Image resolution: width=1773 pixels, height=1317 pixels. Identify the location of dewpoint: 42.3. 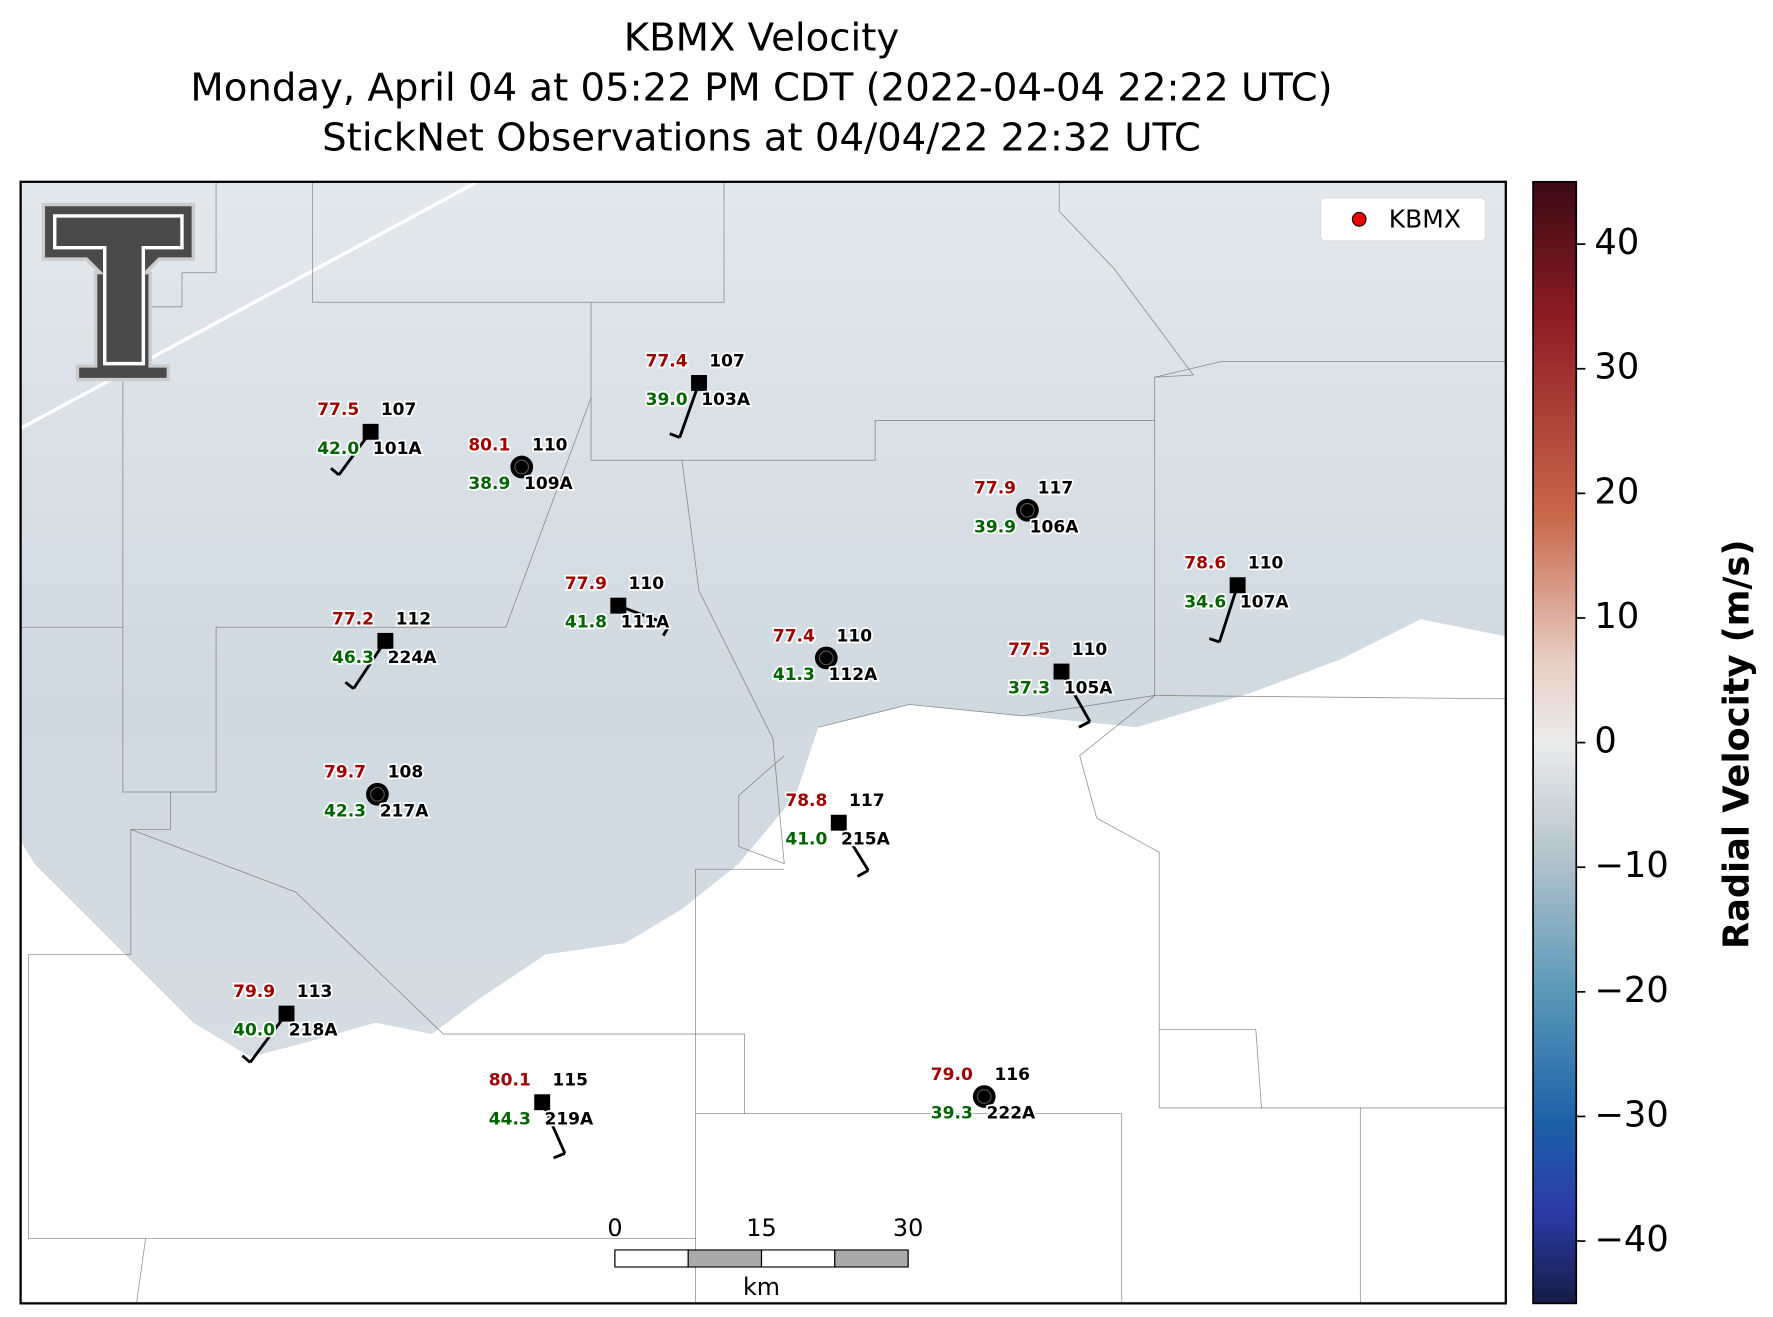
(345, 811).